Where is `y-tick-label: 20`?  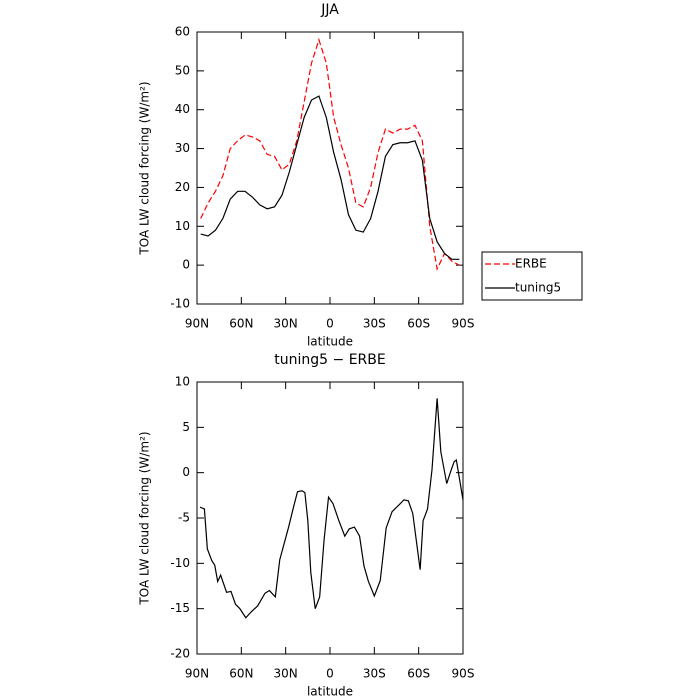
y-tick-label: 20 is located at coordinates (182, 187).